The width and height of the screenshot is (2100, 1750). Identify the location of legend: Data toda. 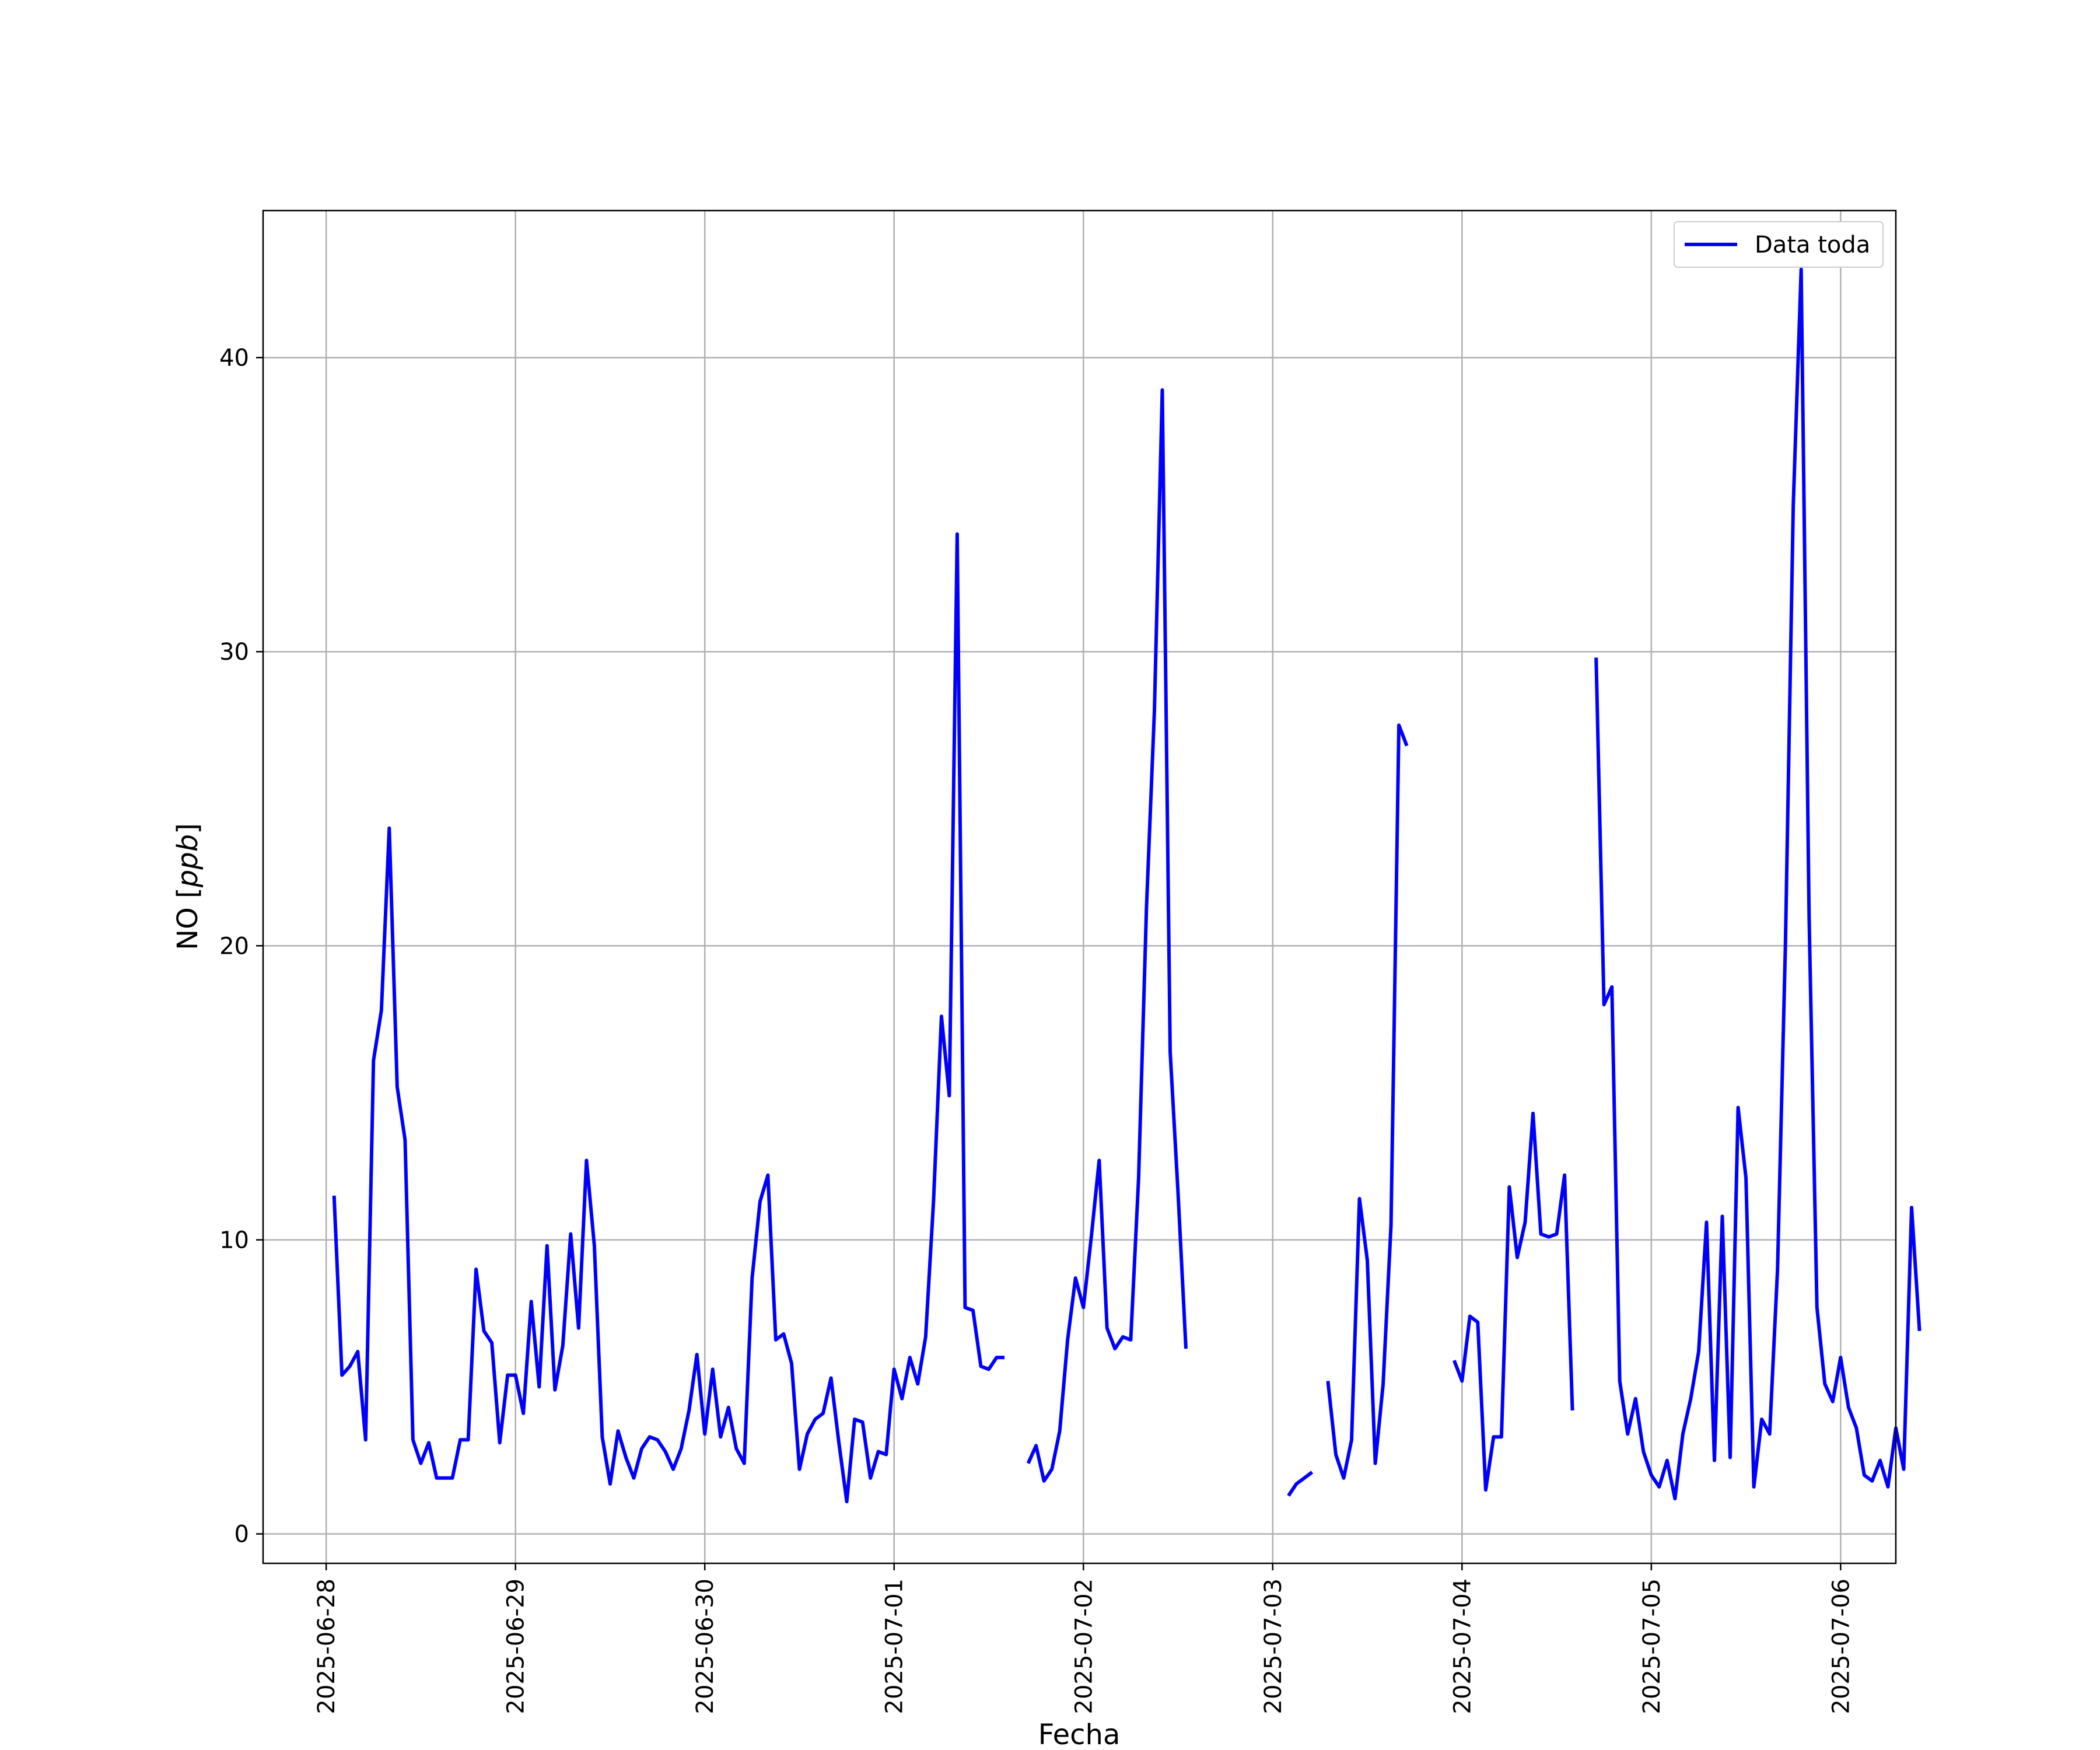
(1779, 244).